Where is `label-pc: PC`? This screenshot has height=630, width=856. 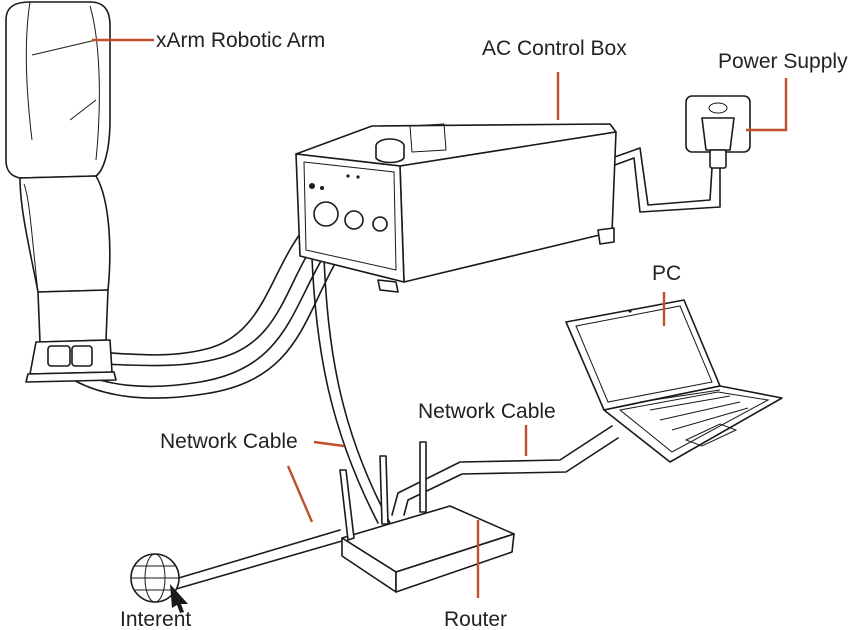
label-pc: PC is located at coordinates (666, 273).